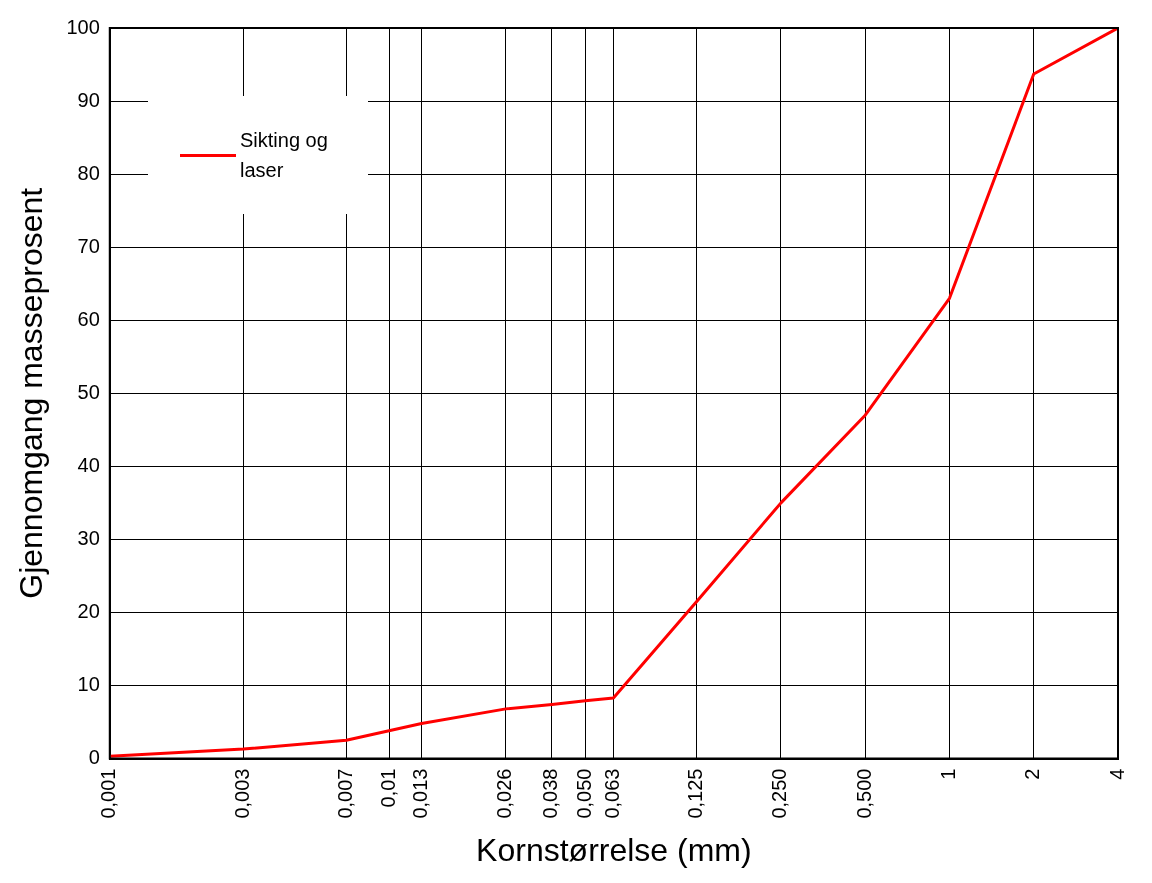 Image resolution: width=1152 pixels, height=883 pixels. What do you see at coordinates (88, 610) in the screenshot?
I see `y-tick-label: 20` at bounding box center [88, 610].